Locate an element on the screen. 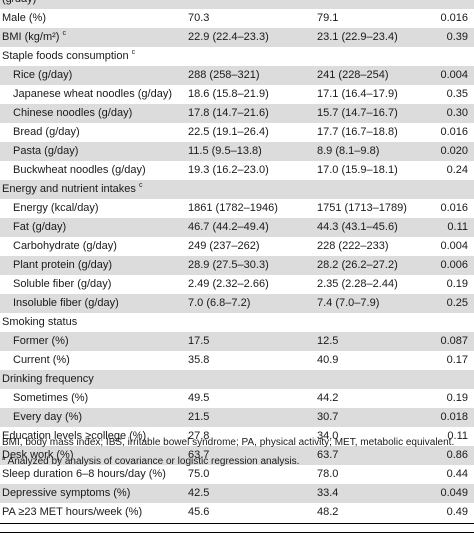 This screenshot has width=474, height=533. group1-value: 288 (258–321) is located at coordinates (224, 75).